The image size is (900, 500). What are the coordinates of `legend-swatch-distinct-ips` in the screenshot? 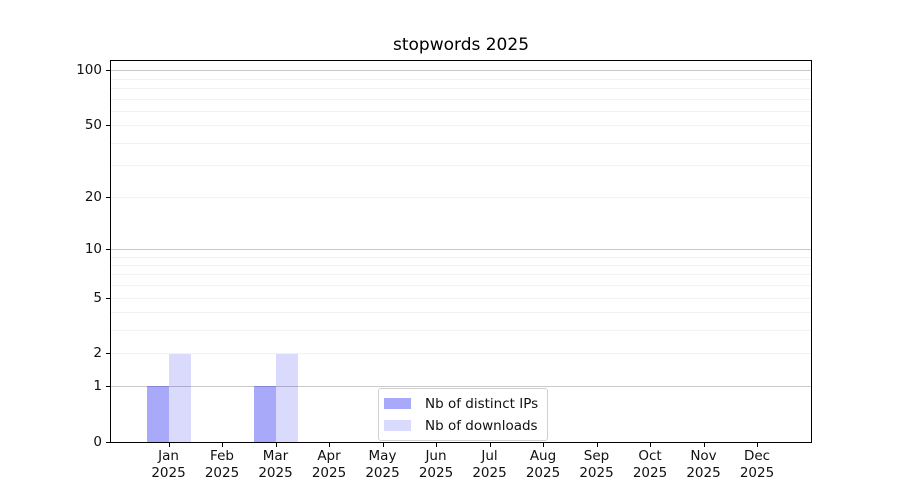 It's located at (397, 403).